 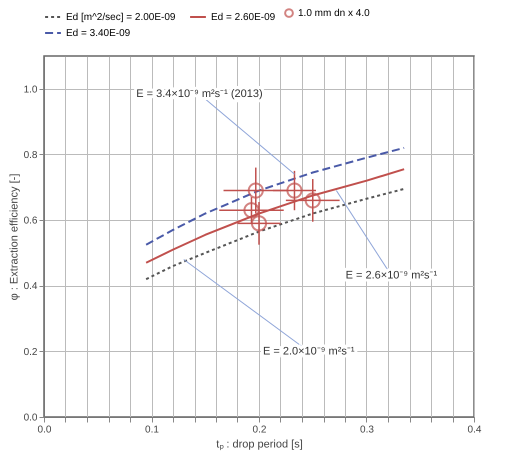 I want to click on x-tick-label: 0.1, so click(x=152, y=430).